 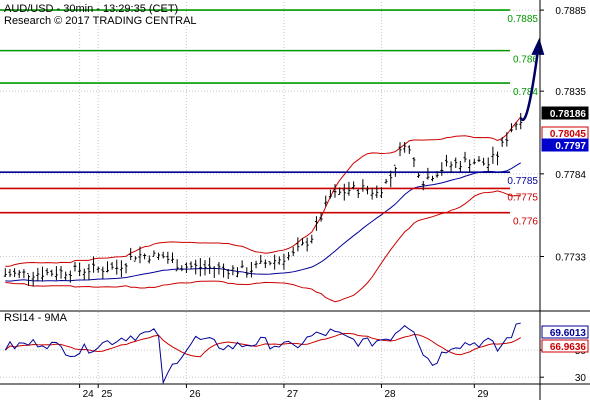 I want to click on level-label: 0.7775, so click(x=522, y=197).